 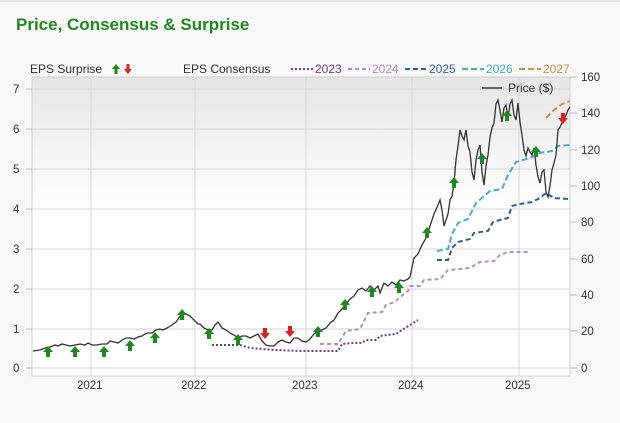 What do you see at coordinates (116, 69) in the screenshot?
I see `beat-arrow-icon` at bounding box center [116, 69].